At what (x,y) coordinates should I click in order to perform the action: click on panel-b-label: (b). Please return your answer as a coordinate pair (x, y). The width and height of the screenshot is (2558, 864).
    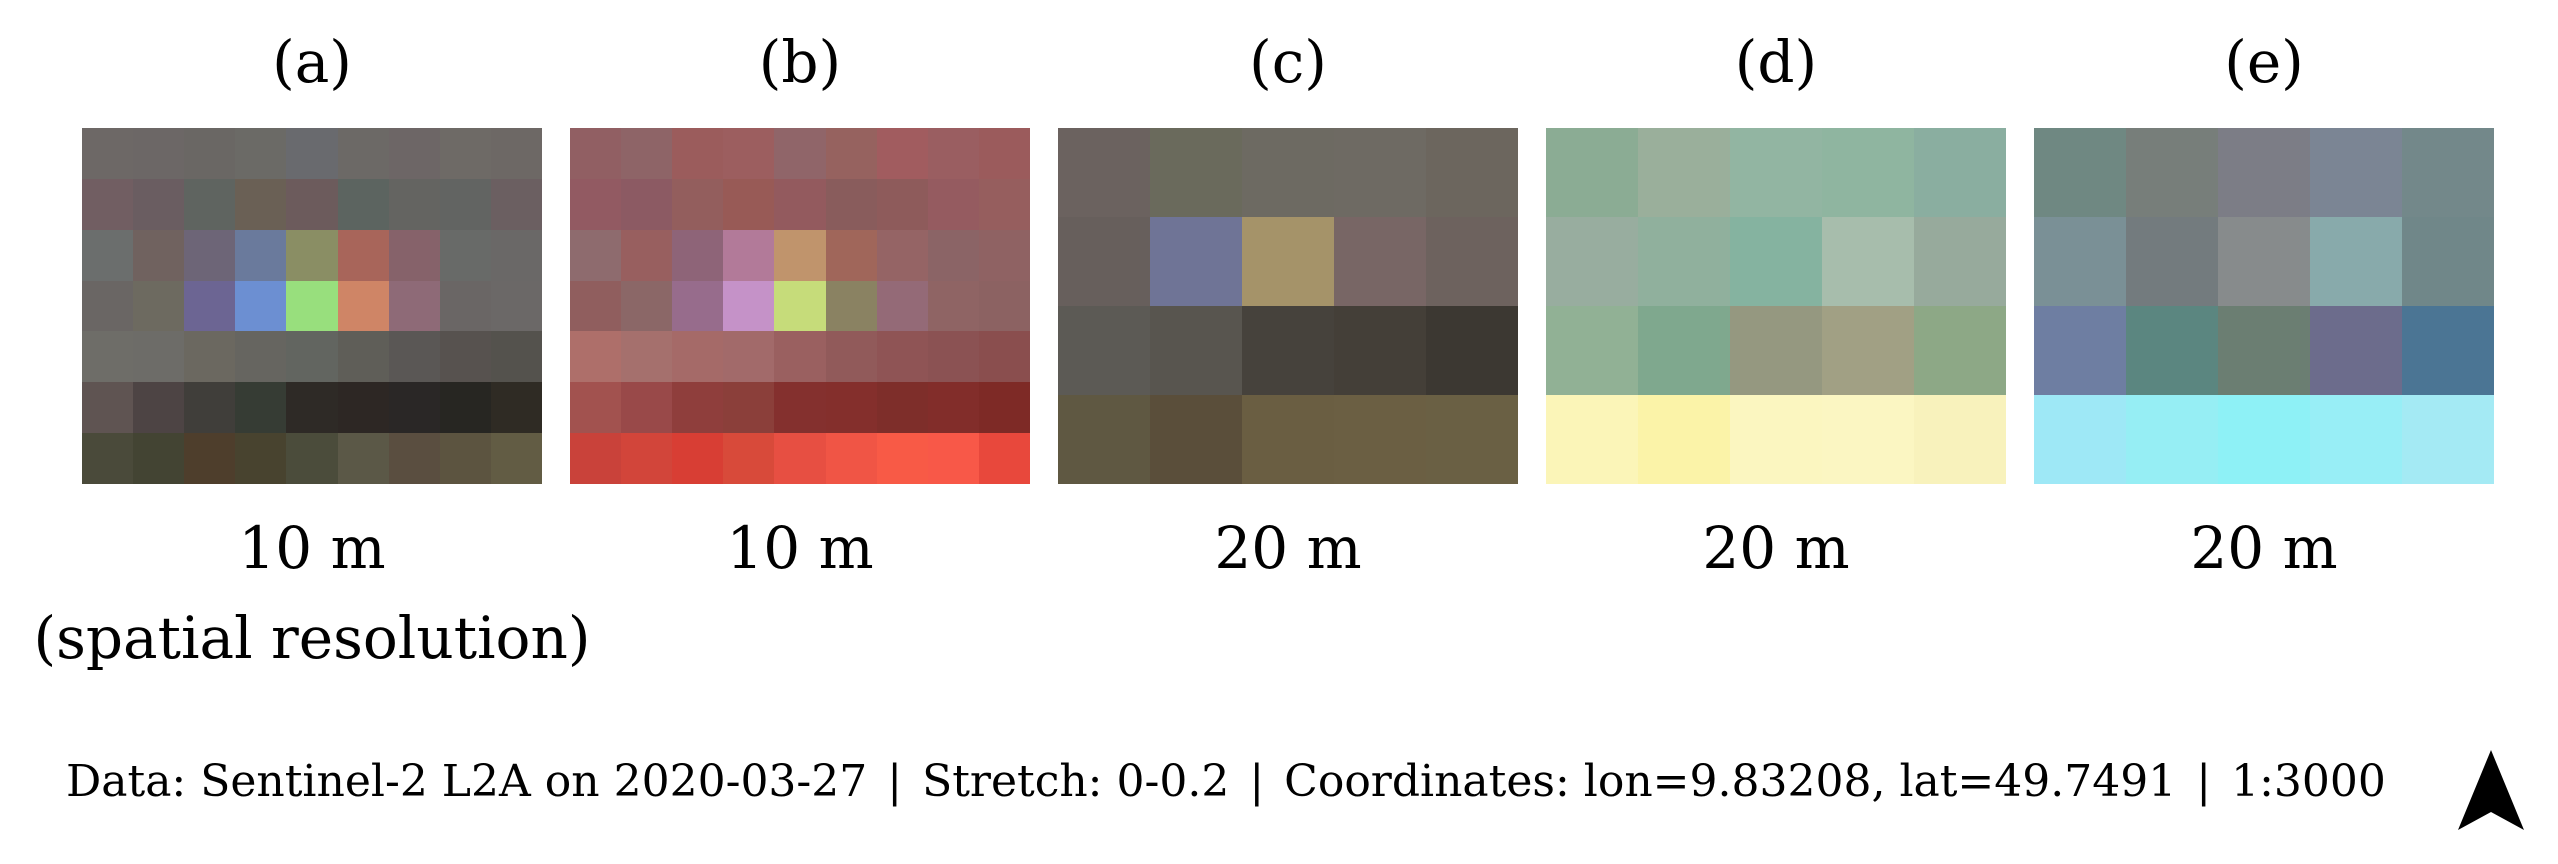
    Looking at the image, I should click on (800, 62).